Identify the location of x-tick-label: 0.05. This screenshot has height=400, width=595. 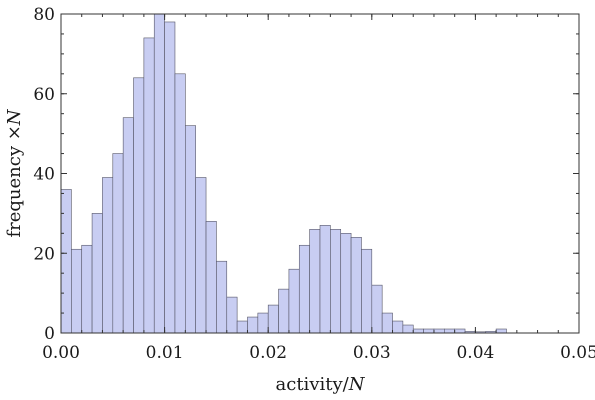
(577, 353).